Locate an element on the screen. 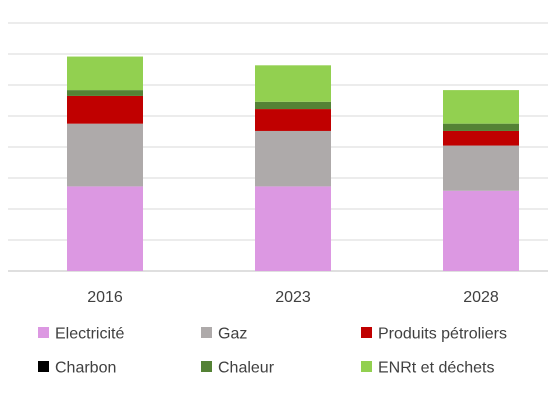 Image resolution: width=550 pixels, height=400 pixels. legend-swatch-electricite is located at coordinates (43, 332).